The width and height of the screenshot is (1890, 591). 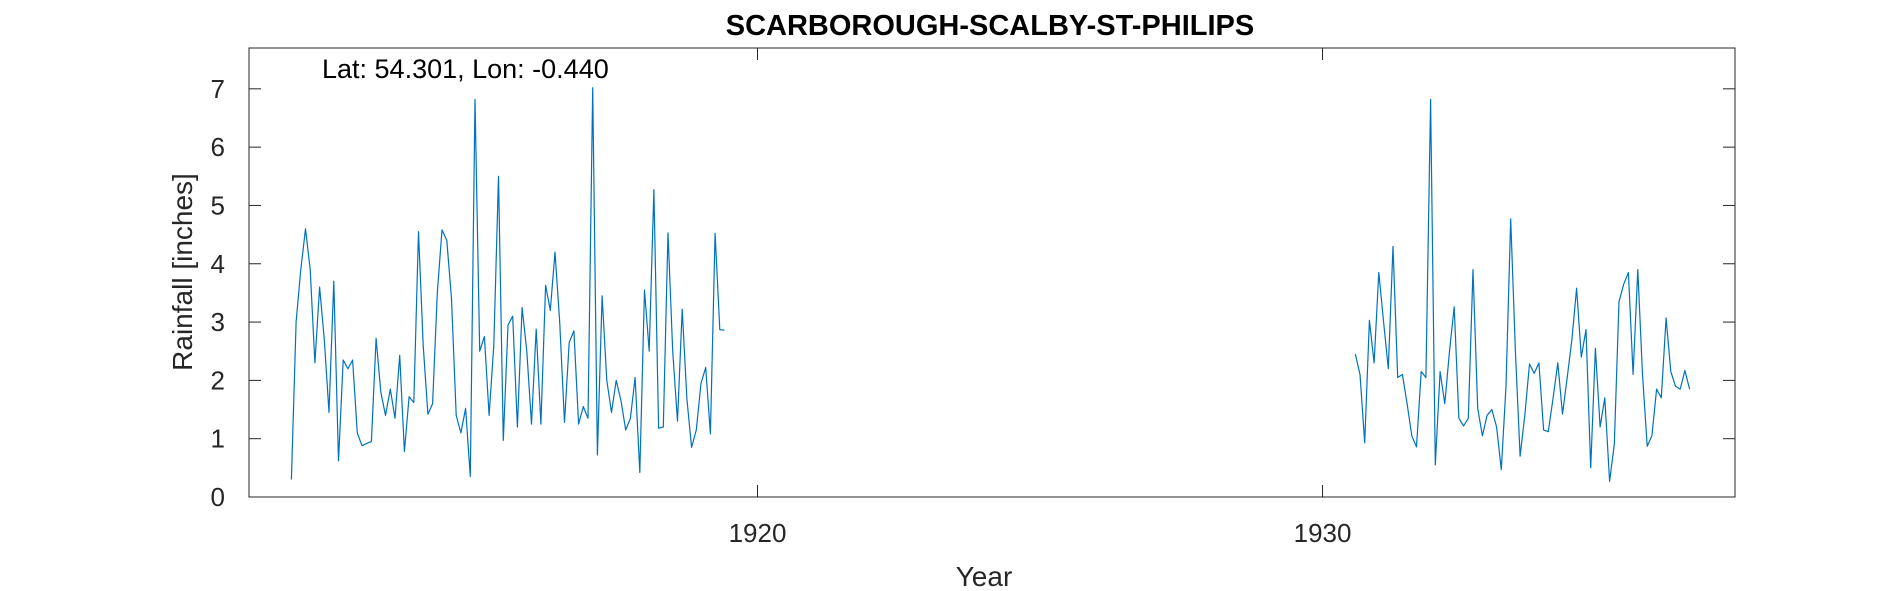 I want to click on y-tick-label-4: 4, so click(x=218, y=264).